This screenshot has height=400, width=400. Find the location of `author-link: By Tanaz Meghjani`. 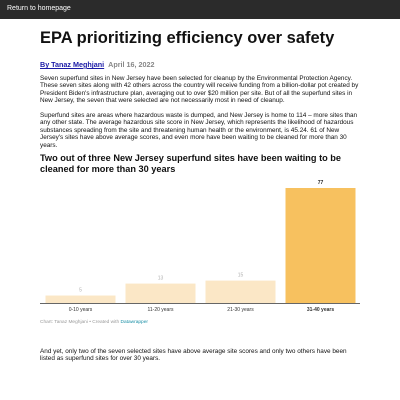

author-link: By Tanaz Meghjani is located at coordinates (72, 64).